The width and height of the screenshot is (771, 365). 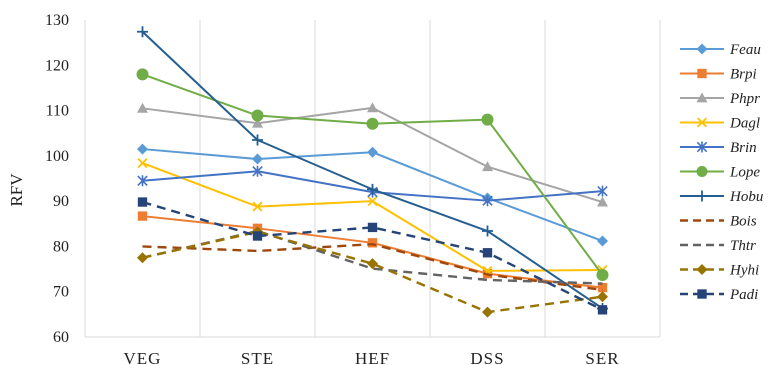 What do you see at coordinates (720, 99) in the screenshot?
I see `legend-item: Phpr` at bounding box center [720, 99].